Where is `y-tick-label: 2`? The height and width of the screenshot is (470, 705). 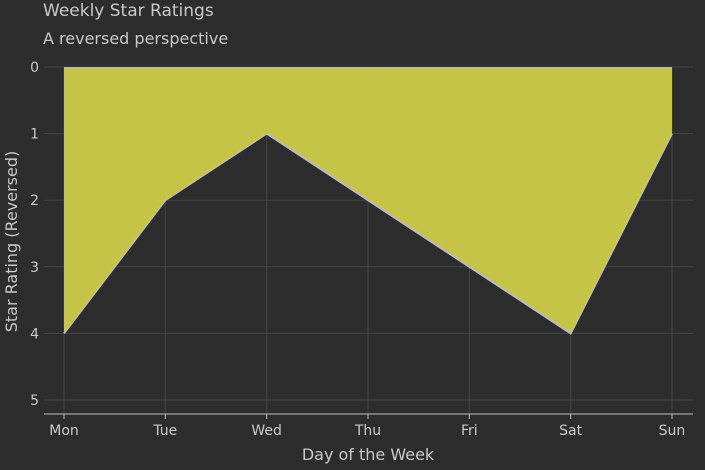
y-tick-label: 2 is located at coordinates (34, 201).